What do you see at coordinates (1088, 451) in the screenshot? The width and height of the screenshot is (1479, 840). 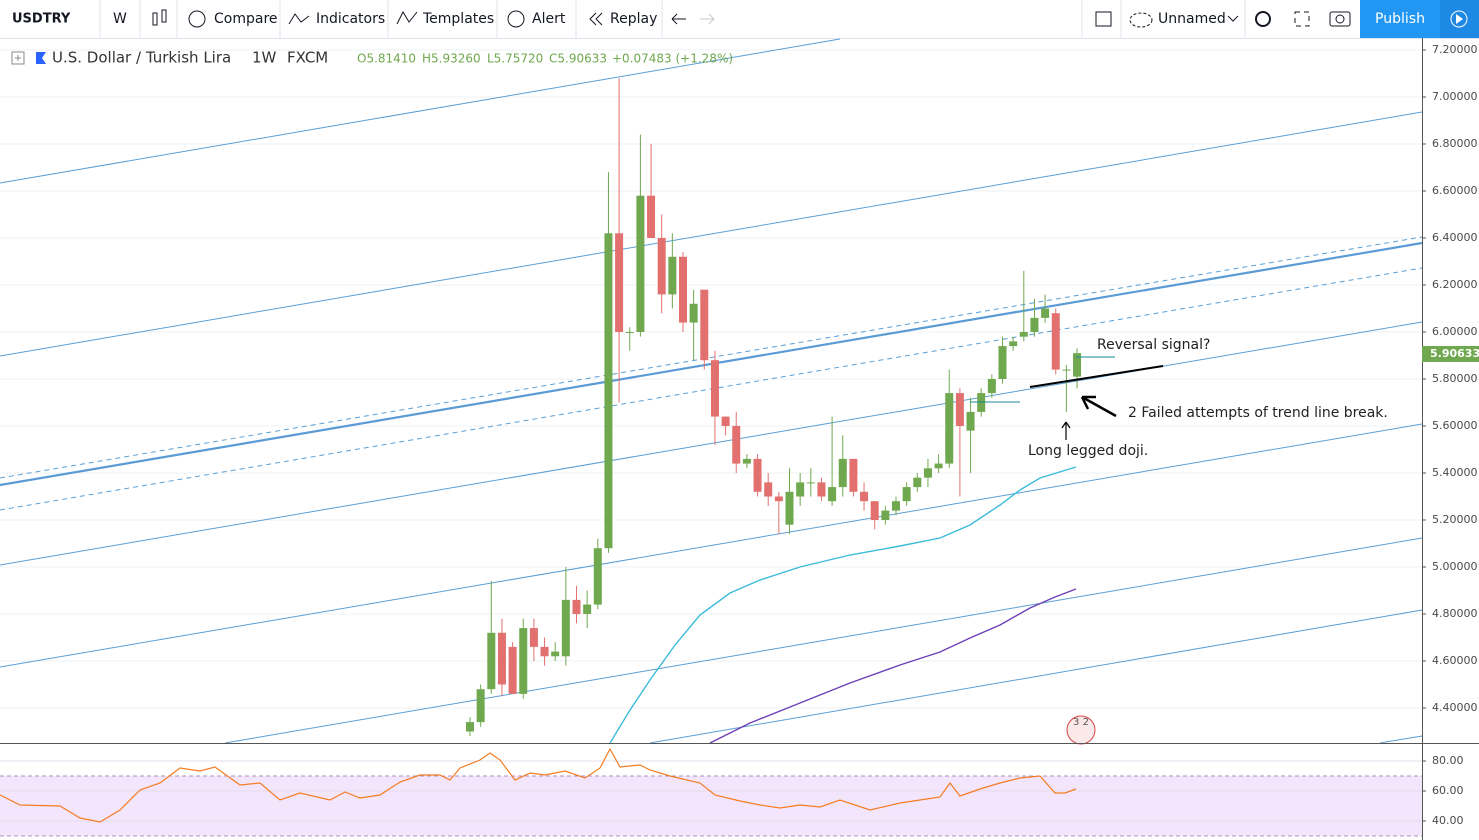 I see `annotation: Long legged doji.` at bounding box center [1088, 451].